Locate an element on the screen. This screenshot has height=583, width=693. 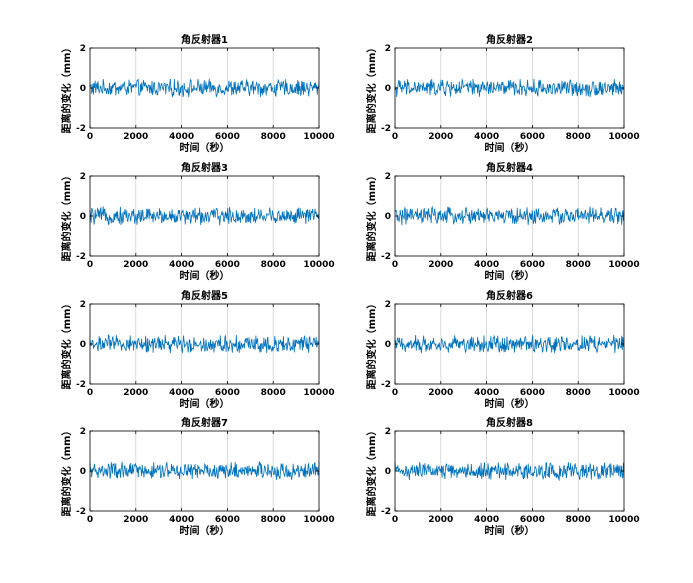
panel-title: 角反射器7 is located at coordinates (204, 422).